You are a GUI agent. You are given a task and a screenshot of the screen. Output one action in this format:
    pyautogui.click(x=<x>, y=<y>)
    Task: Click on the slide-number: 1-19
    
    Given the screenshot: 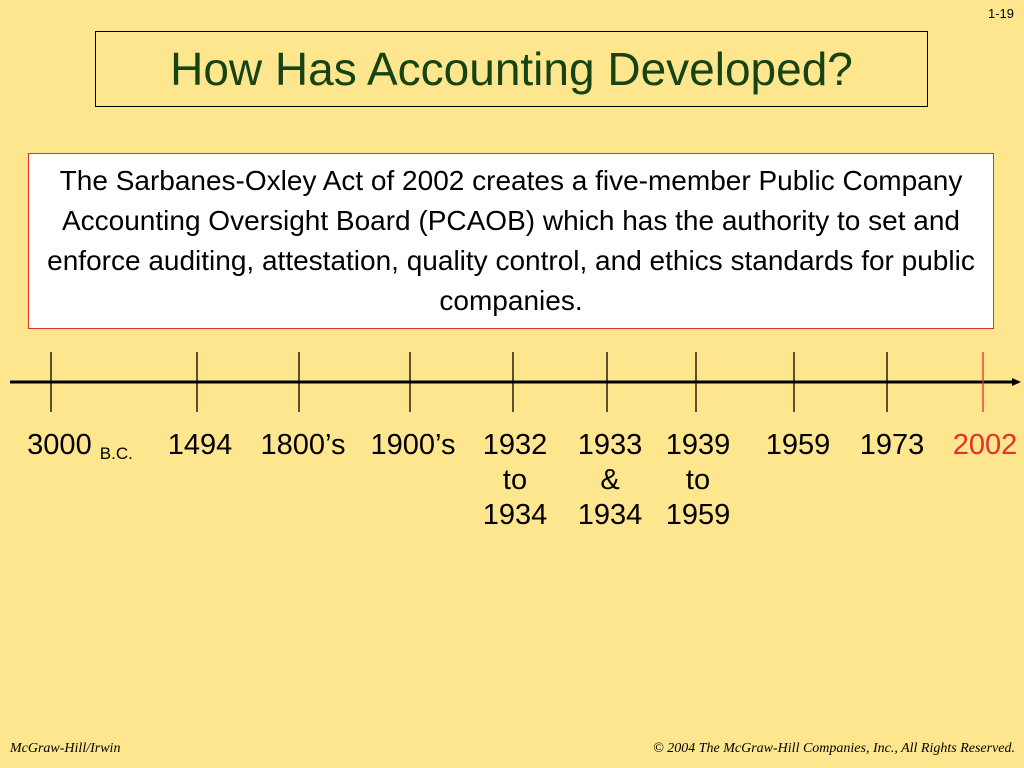 What is the action you would take?
    pyautogui.click(x=1000, y=13)
    